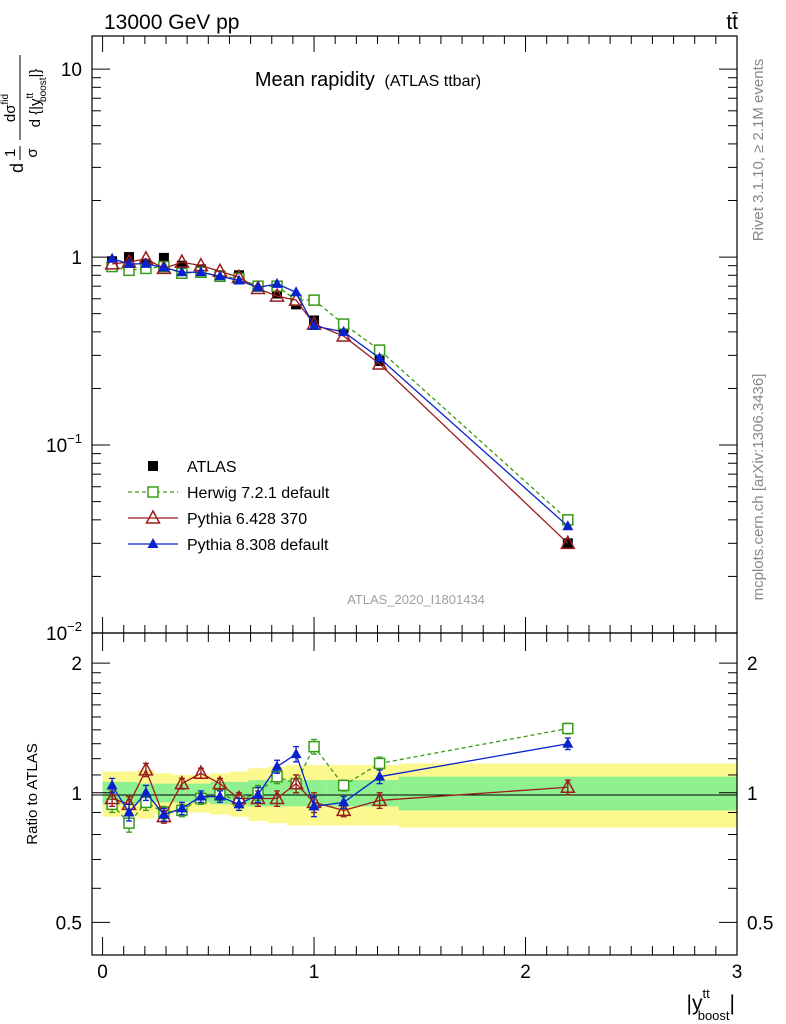  What do you see at coordinates (752, 794) in the screenshot?
I see `ratio-y-tick-label-right: 1` at bounding box center [752, 794].